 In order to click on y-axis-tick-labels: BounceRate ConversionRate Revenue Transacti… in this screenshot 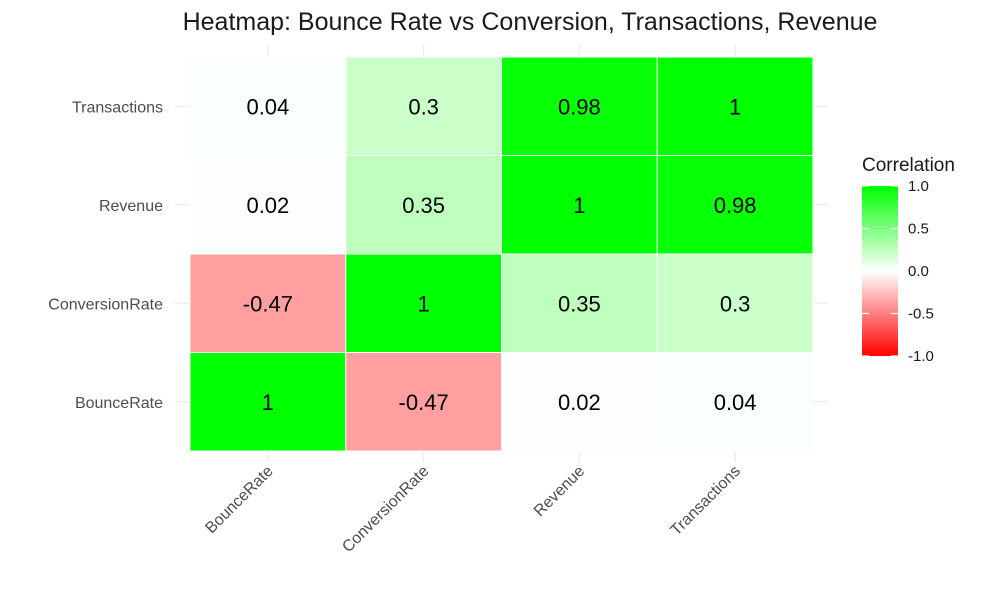, I will do `click(105, 255)`.